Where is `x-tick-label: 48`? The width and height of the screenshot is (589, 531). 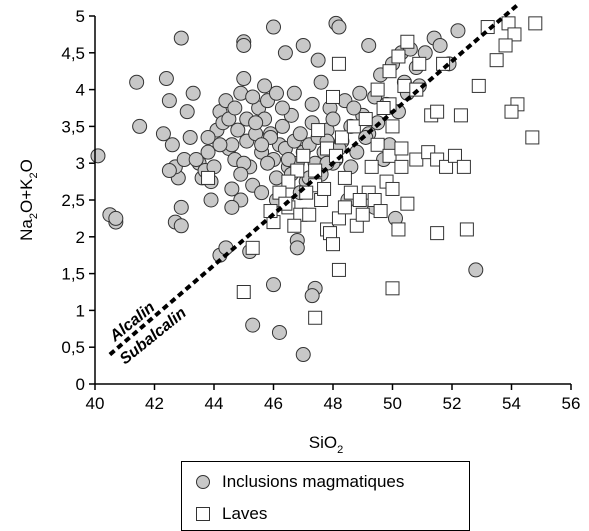
x-tick-label: 48 is located at coordinates (333, 403).